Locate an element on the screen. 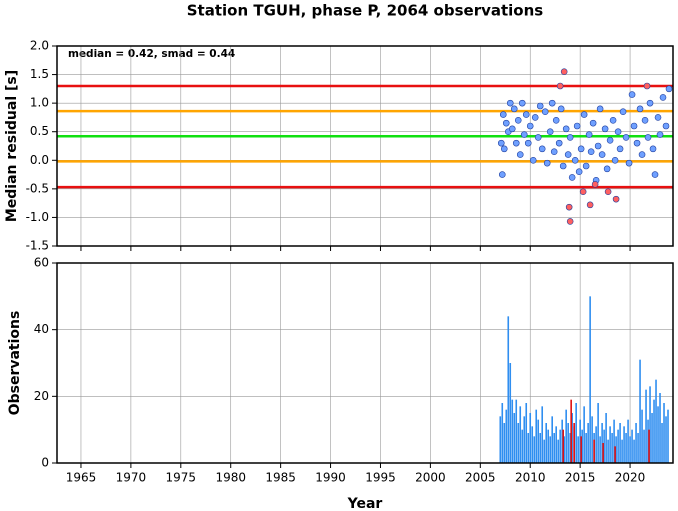  y-tick-label: 20 is located at coordinates (41, 396).